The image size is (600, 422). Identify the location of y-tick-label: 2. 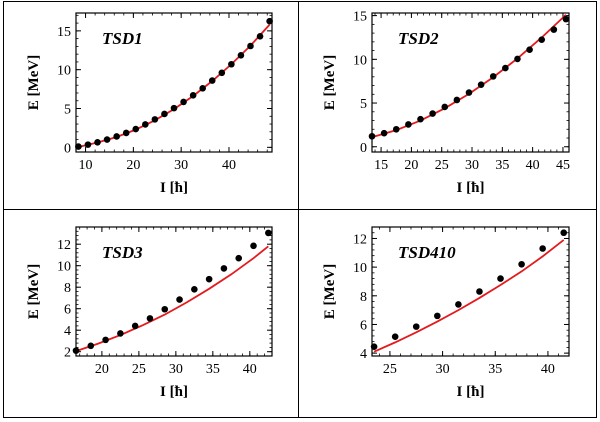
(67, 353).